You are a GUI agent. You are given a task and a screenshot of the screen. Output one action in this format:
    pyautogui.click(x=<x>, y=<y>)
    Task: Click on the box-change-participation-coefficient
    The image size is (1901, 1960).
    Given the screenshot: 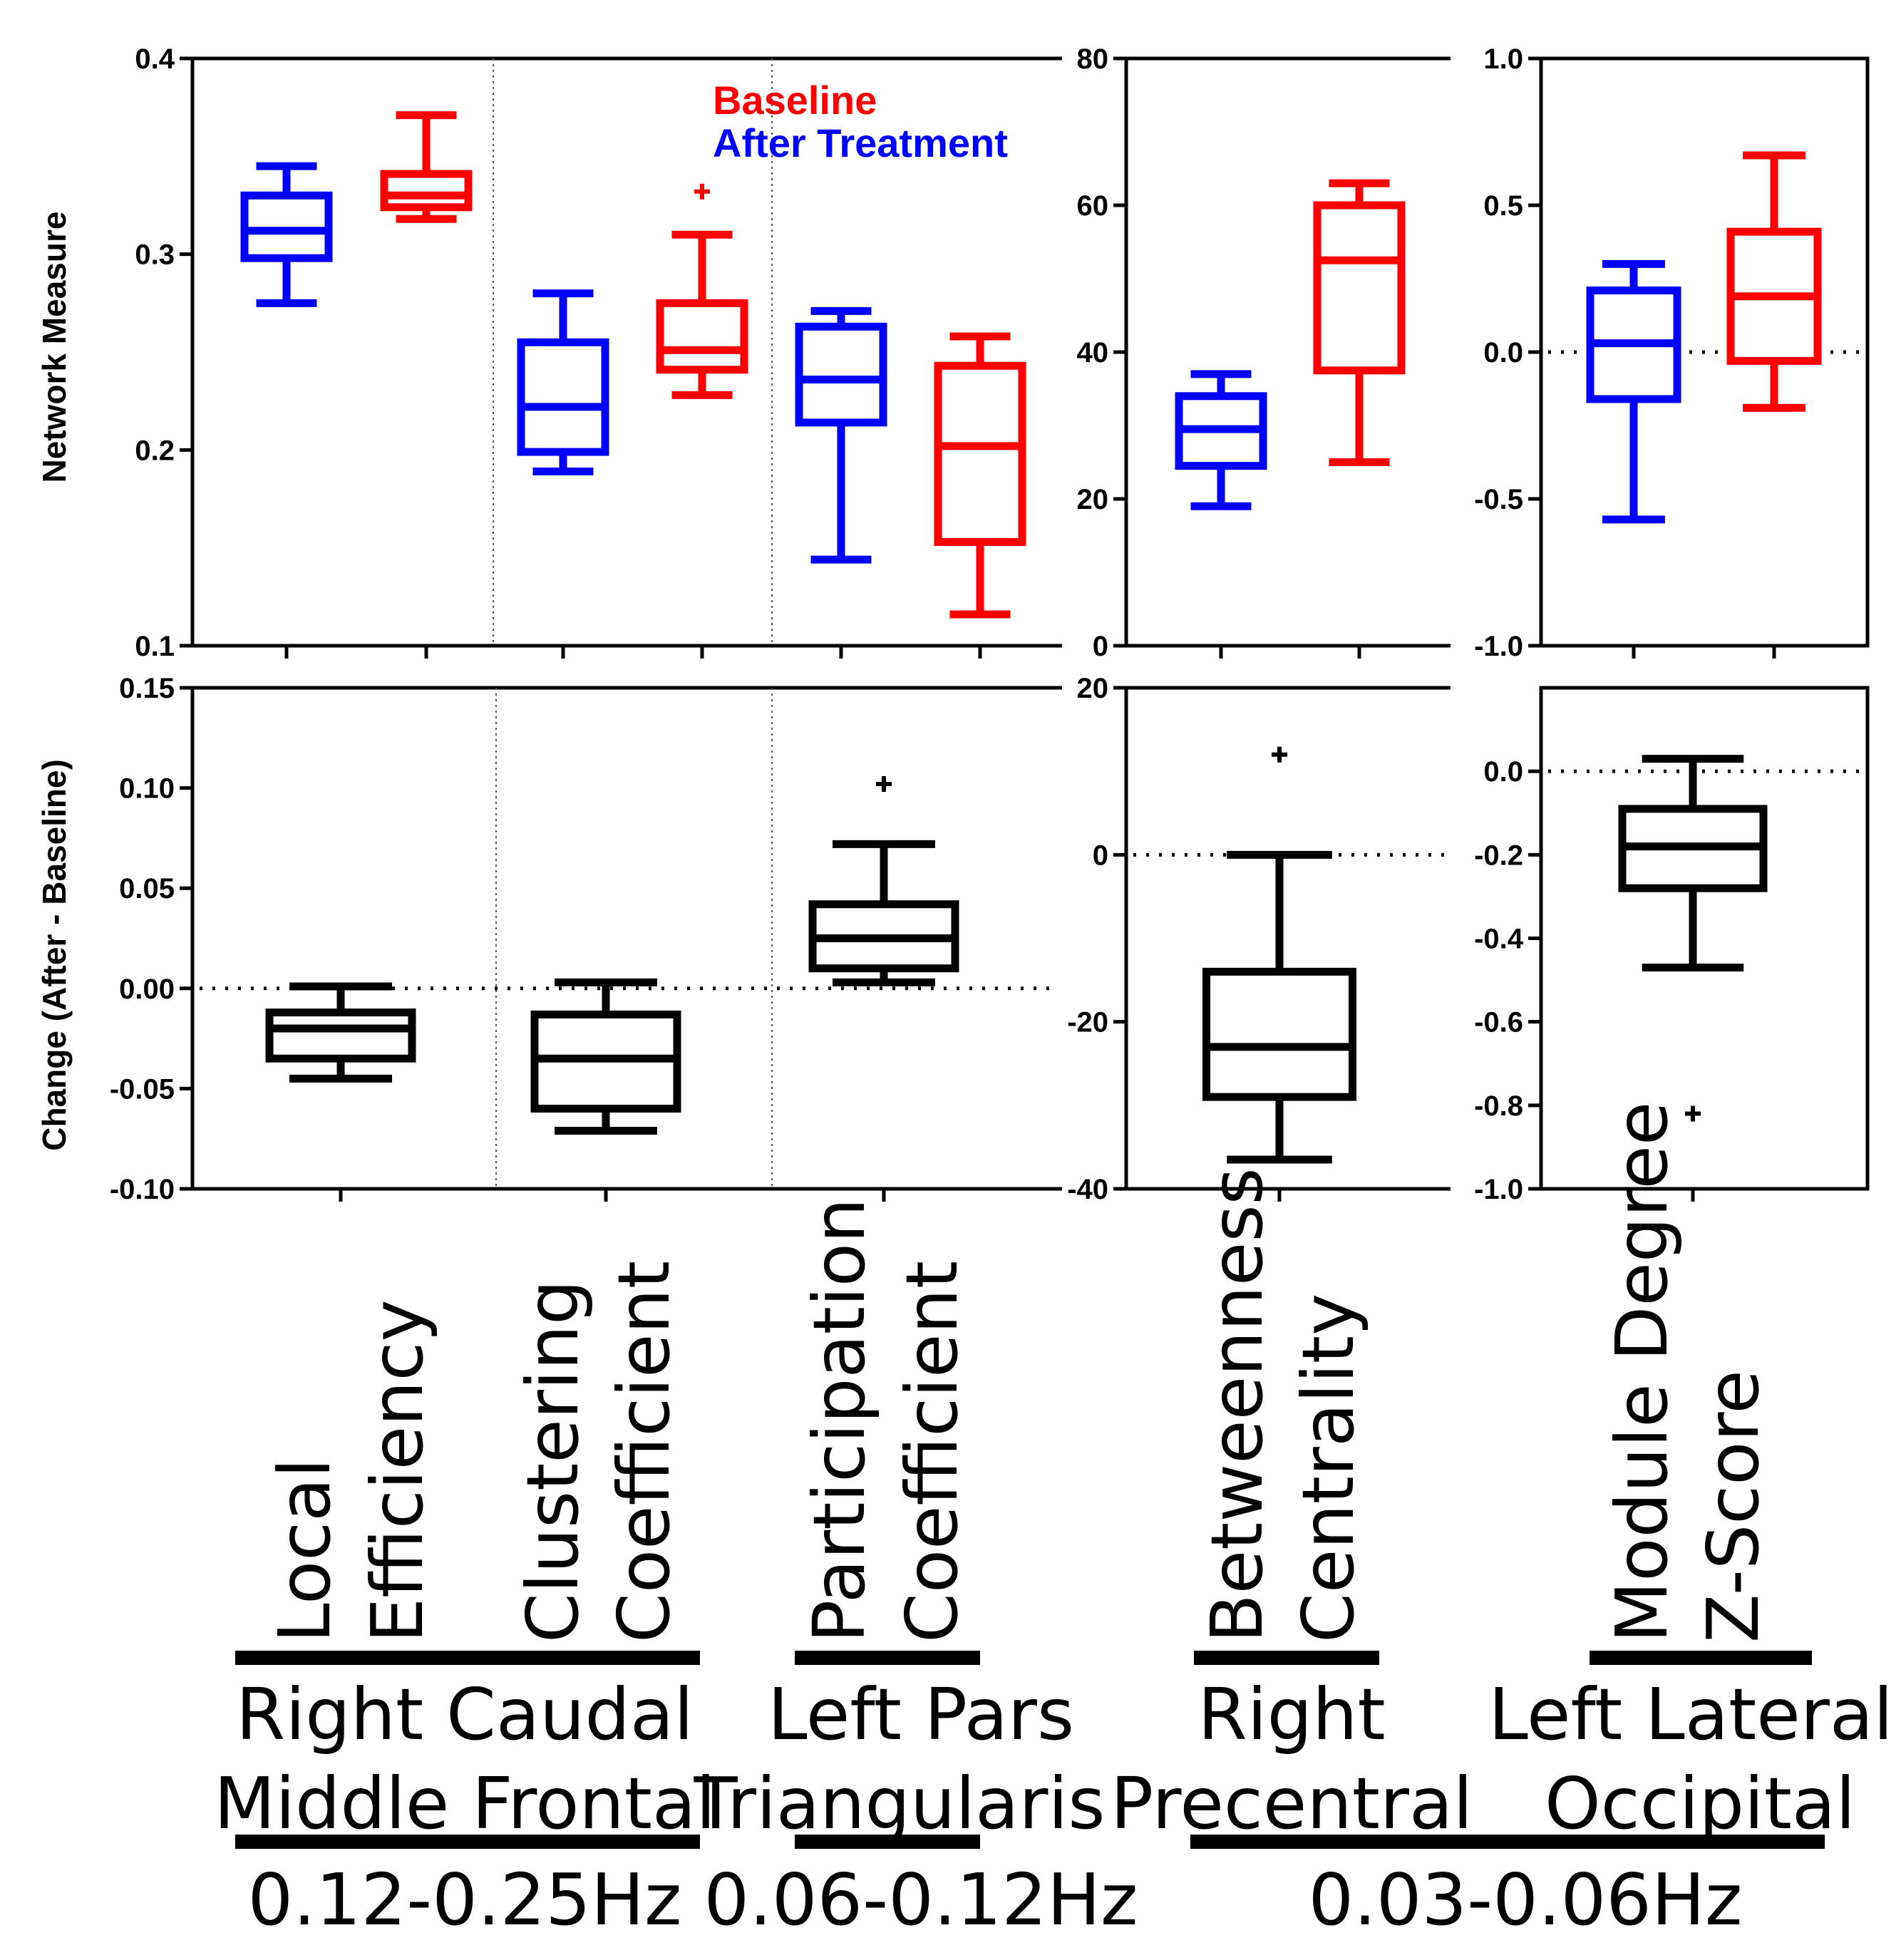 What is the action you would take?
    pyautogui.click(x=883, y=880)
    